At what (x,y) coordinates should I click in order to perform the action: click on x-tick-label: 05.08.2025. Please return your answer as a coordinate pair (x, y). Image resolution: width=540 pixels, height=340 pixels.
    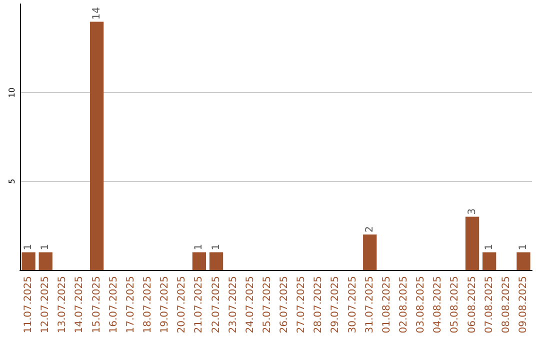
    Looking at the image, I should click on (455, 305).